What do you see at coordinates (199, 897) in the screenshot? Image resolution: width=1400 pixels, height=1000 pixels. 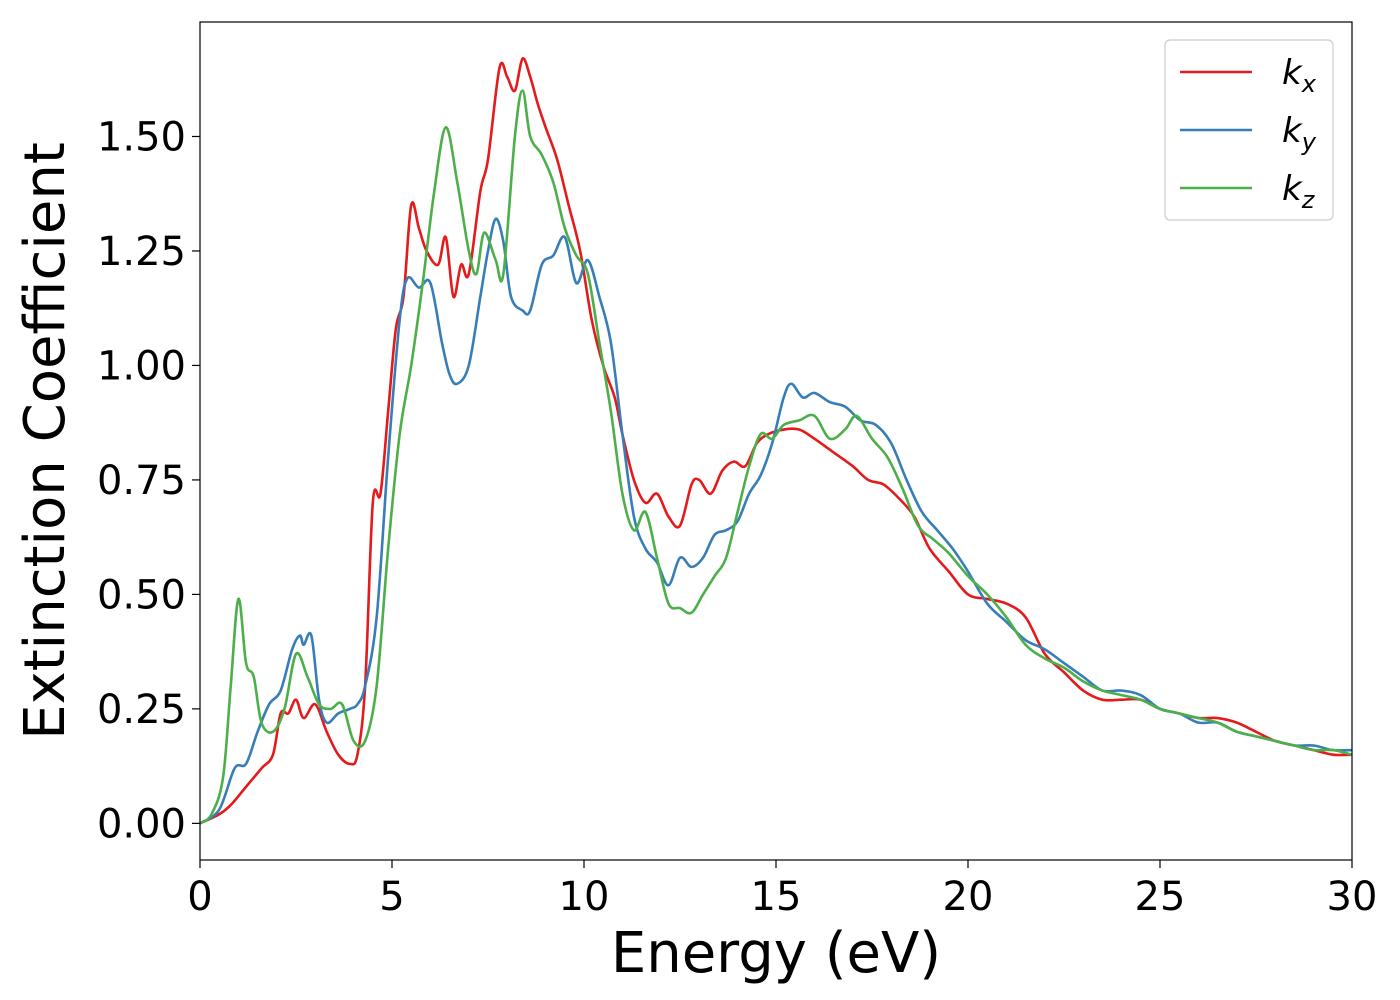 I see `x-tick-label-0: 0` at bounding box center [199, 897].